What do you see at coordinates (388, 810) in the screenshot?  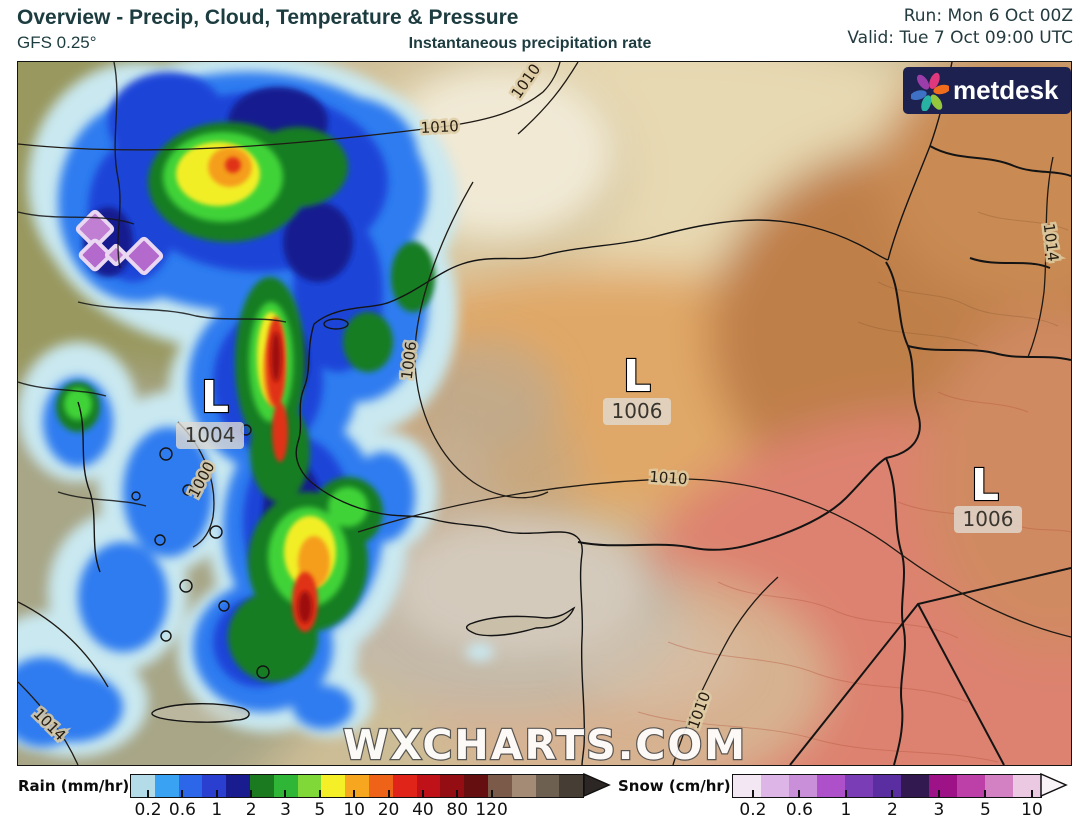 I see `legend-tick-label: 20` at bounding box center [388, 810].